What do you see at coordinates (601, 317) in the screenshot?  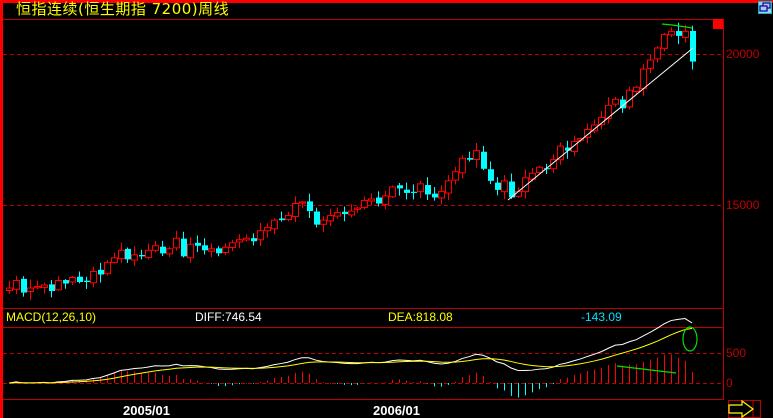 I see `macd-histogram-value: -143.09` at bounding box center [601, 317].